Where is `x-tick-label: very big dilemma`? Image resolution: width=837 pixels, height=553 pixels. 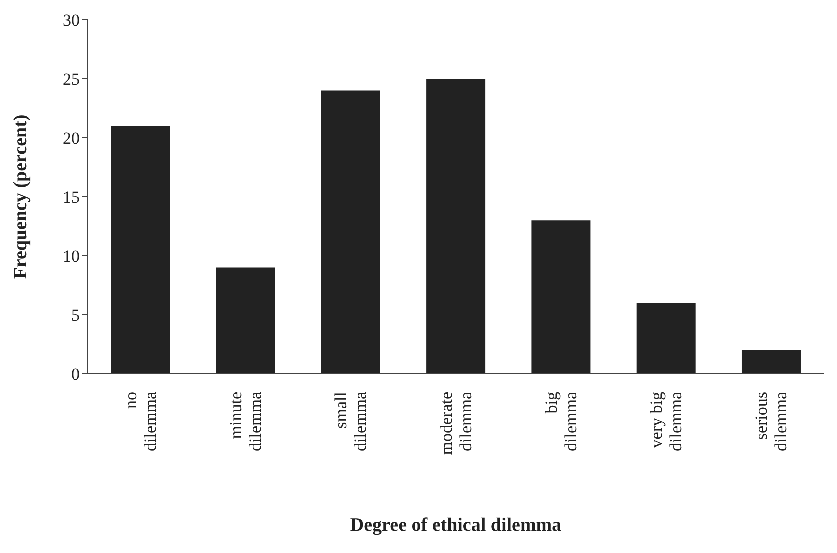
x-tick-label: very big dilemma is located at coordinates (666, 422).